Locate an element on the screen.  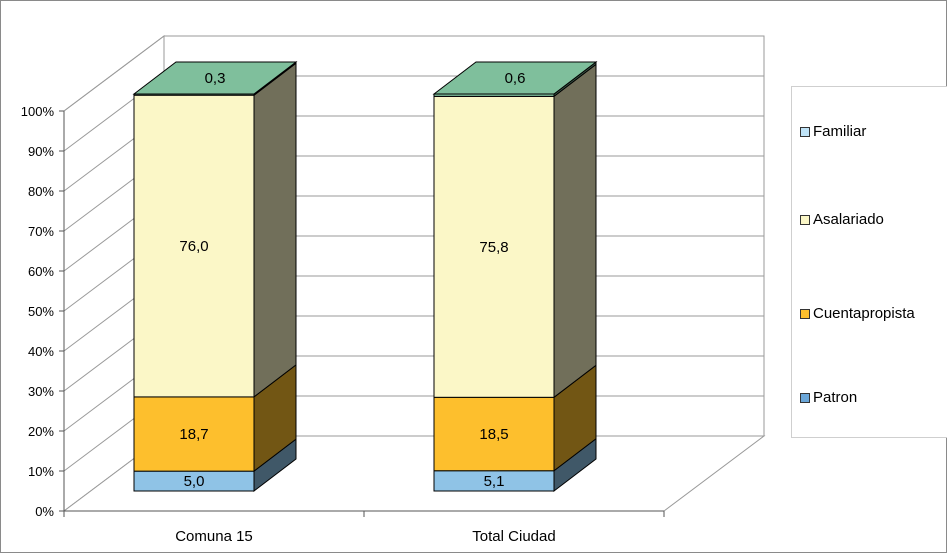
bar-total-ciudad: 5,1 18,5 75,8 0,6 is located at coordinates (515, 276).